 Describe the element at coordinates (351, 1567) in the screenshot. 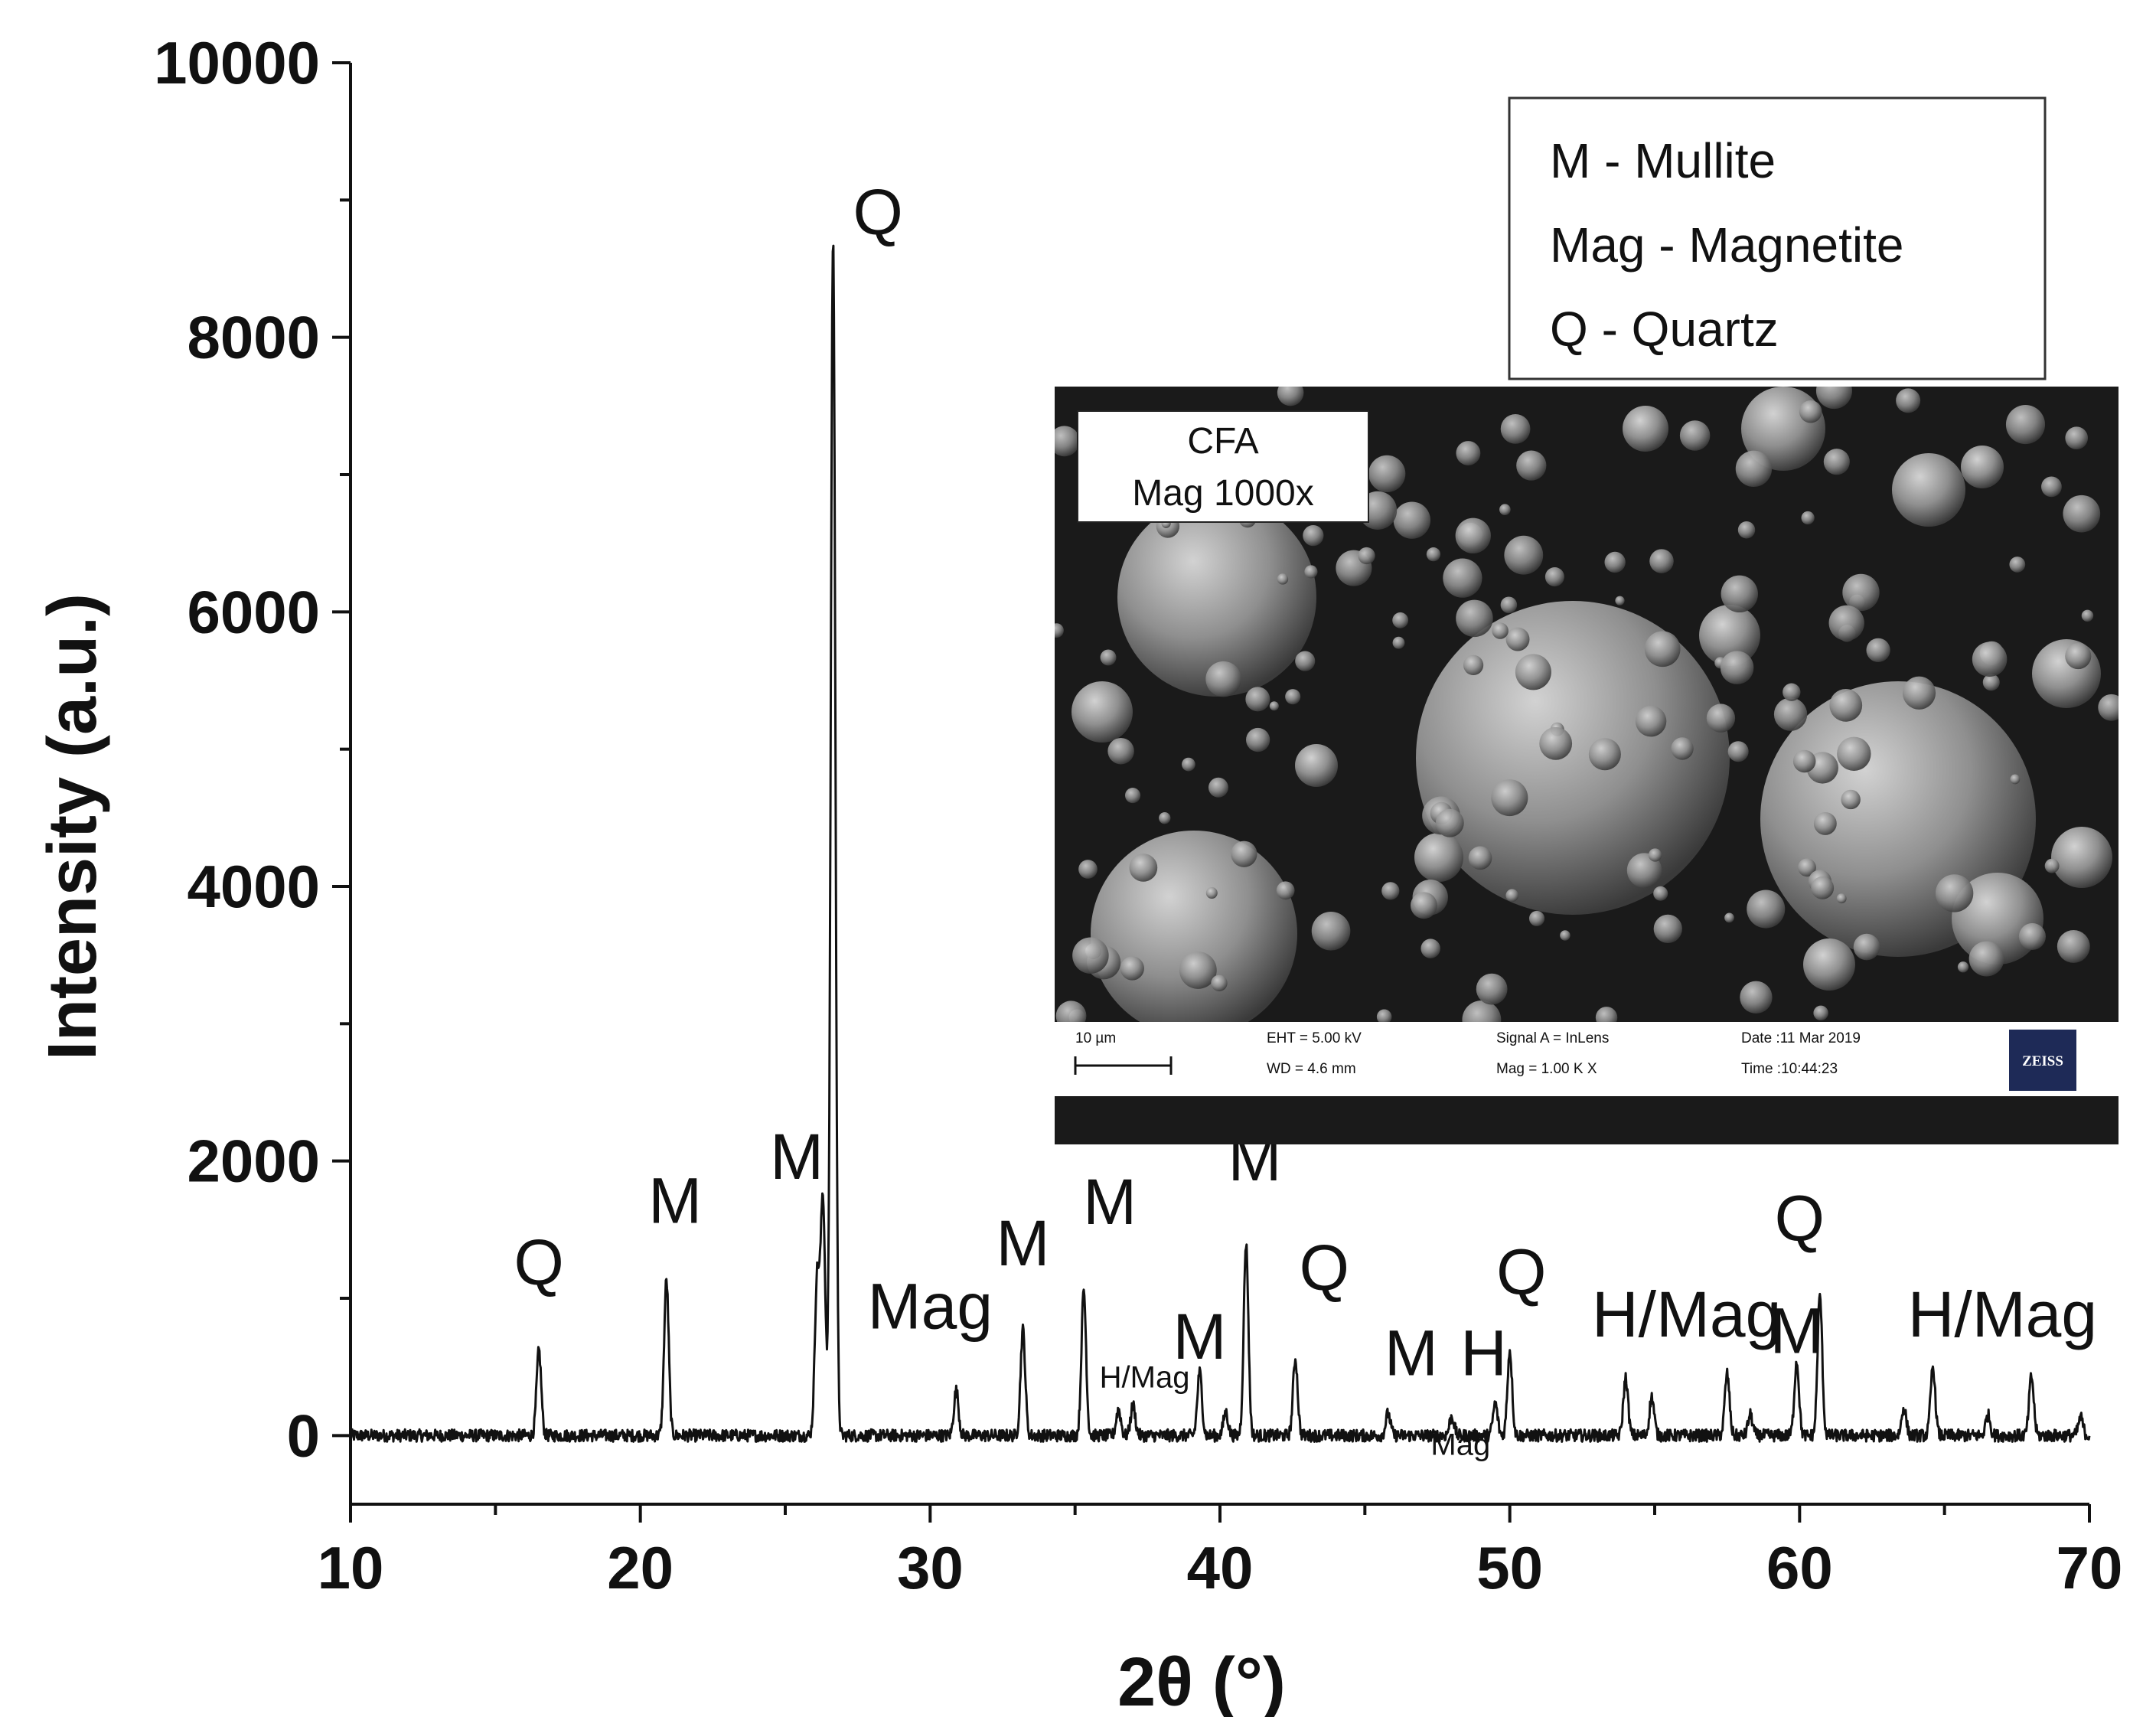

I see `x-tick-label: 10` at that location.